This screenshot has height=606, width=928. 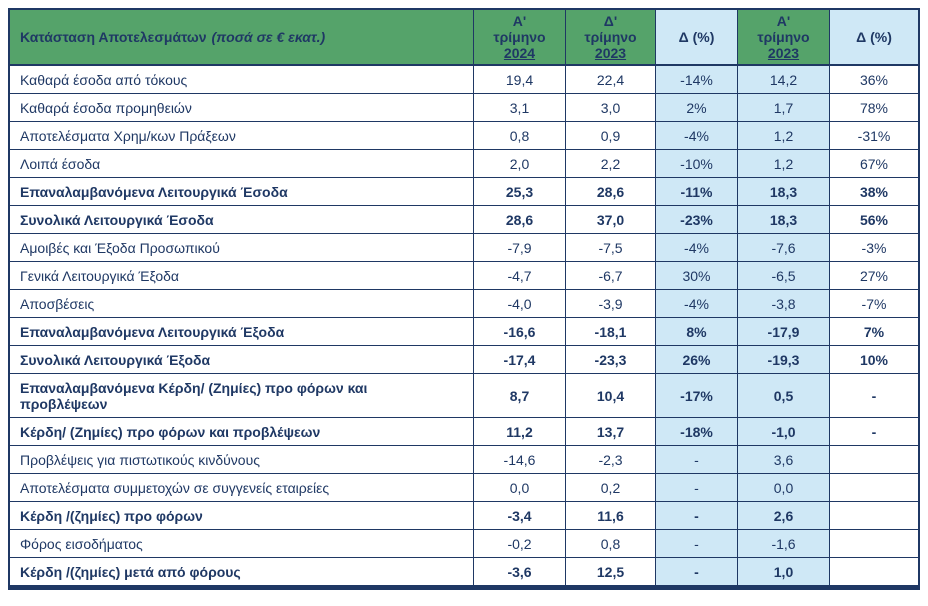 I want to click on row-label: Καθαρά έσοδα από τόκους, so click(x=242, y=80).